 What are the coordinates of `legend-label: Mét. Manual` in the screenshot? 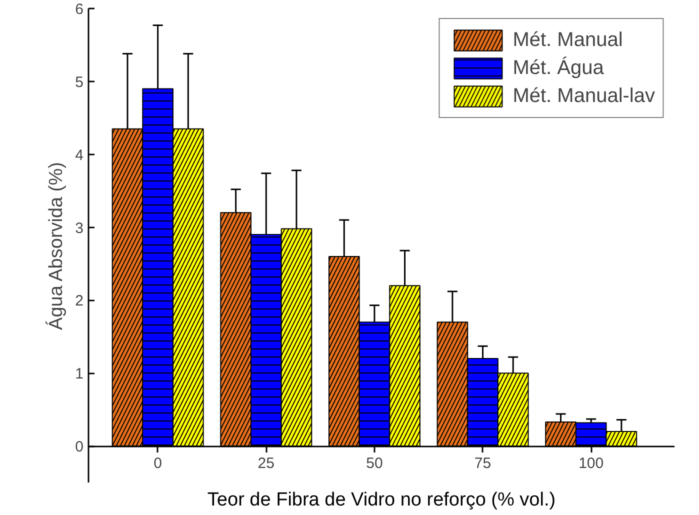 It's located at (567, 40).